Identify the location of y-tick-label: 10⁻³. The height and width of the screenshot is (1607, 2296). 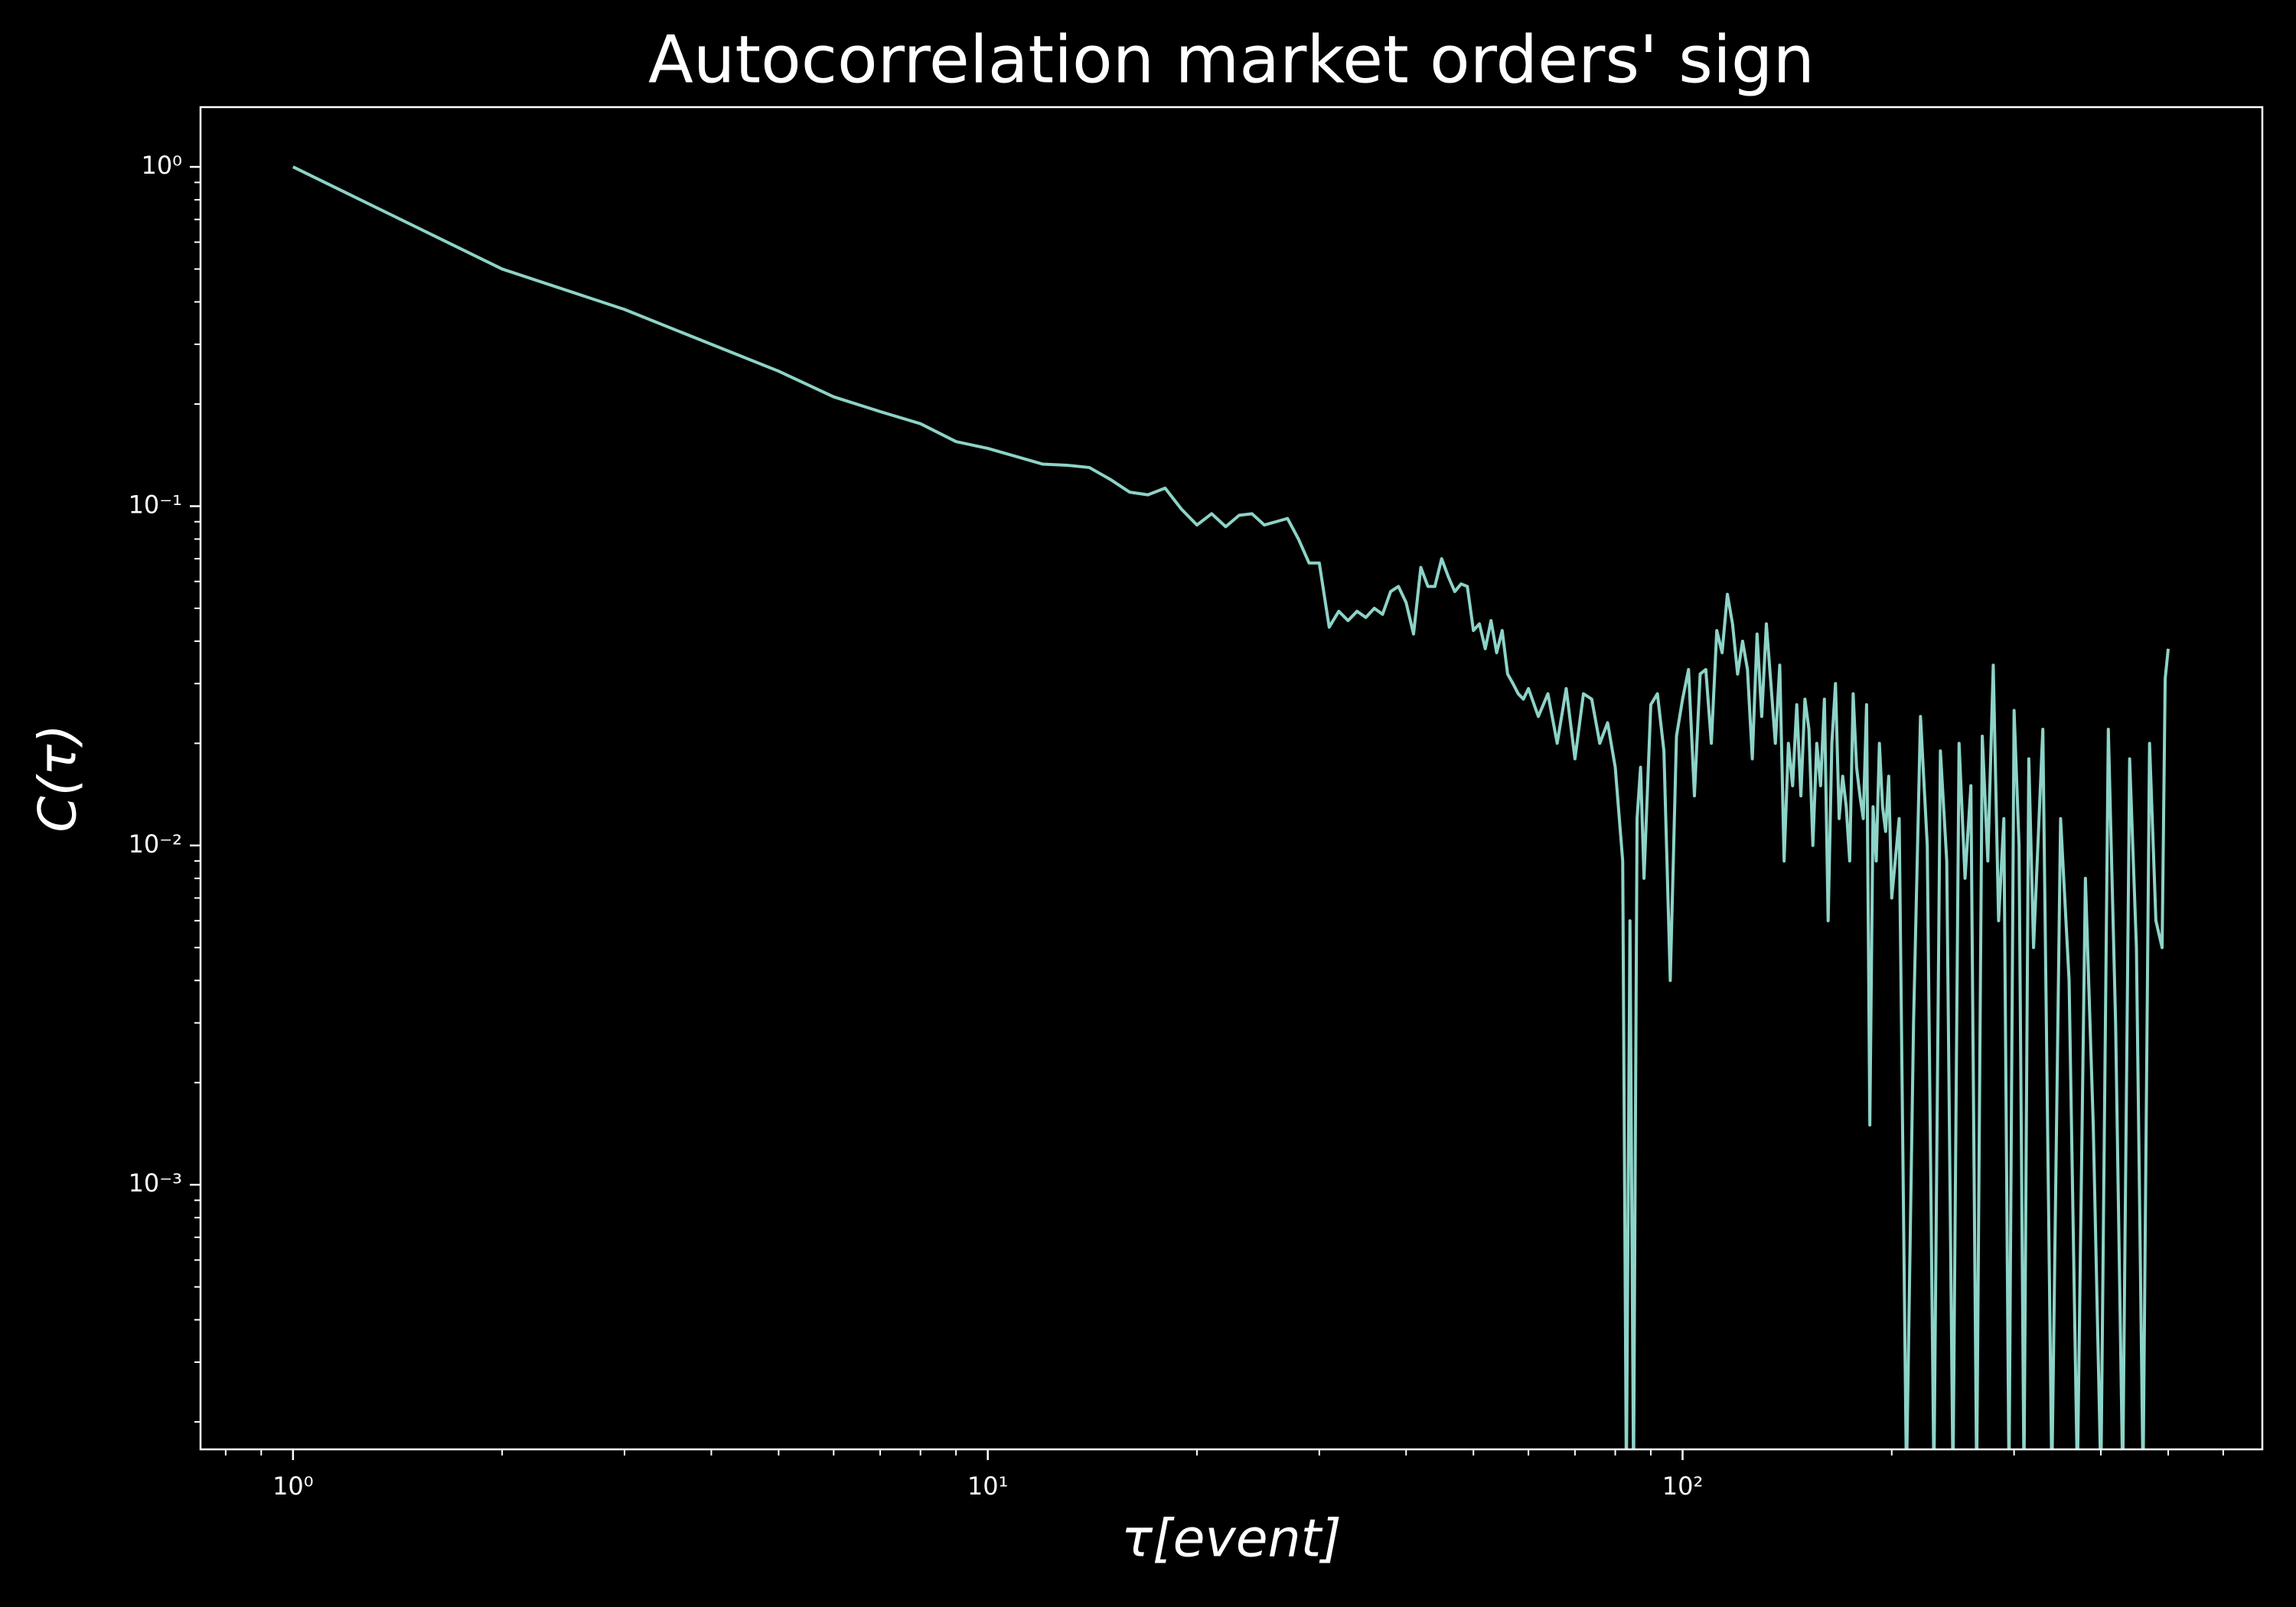
(155, 1183).